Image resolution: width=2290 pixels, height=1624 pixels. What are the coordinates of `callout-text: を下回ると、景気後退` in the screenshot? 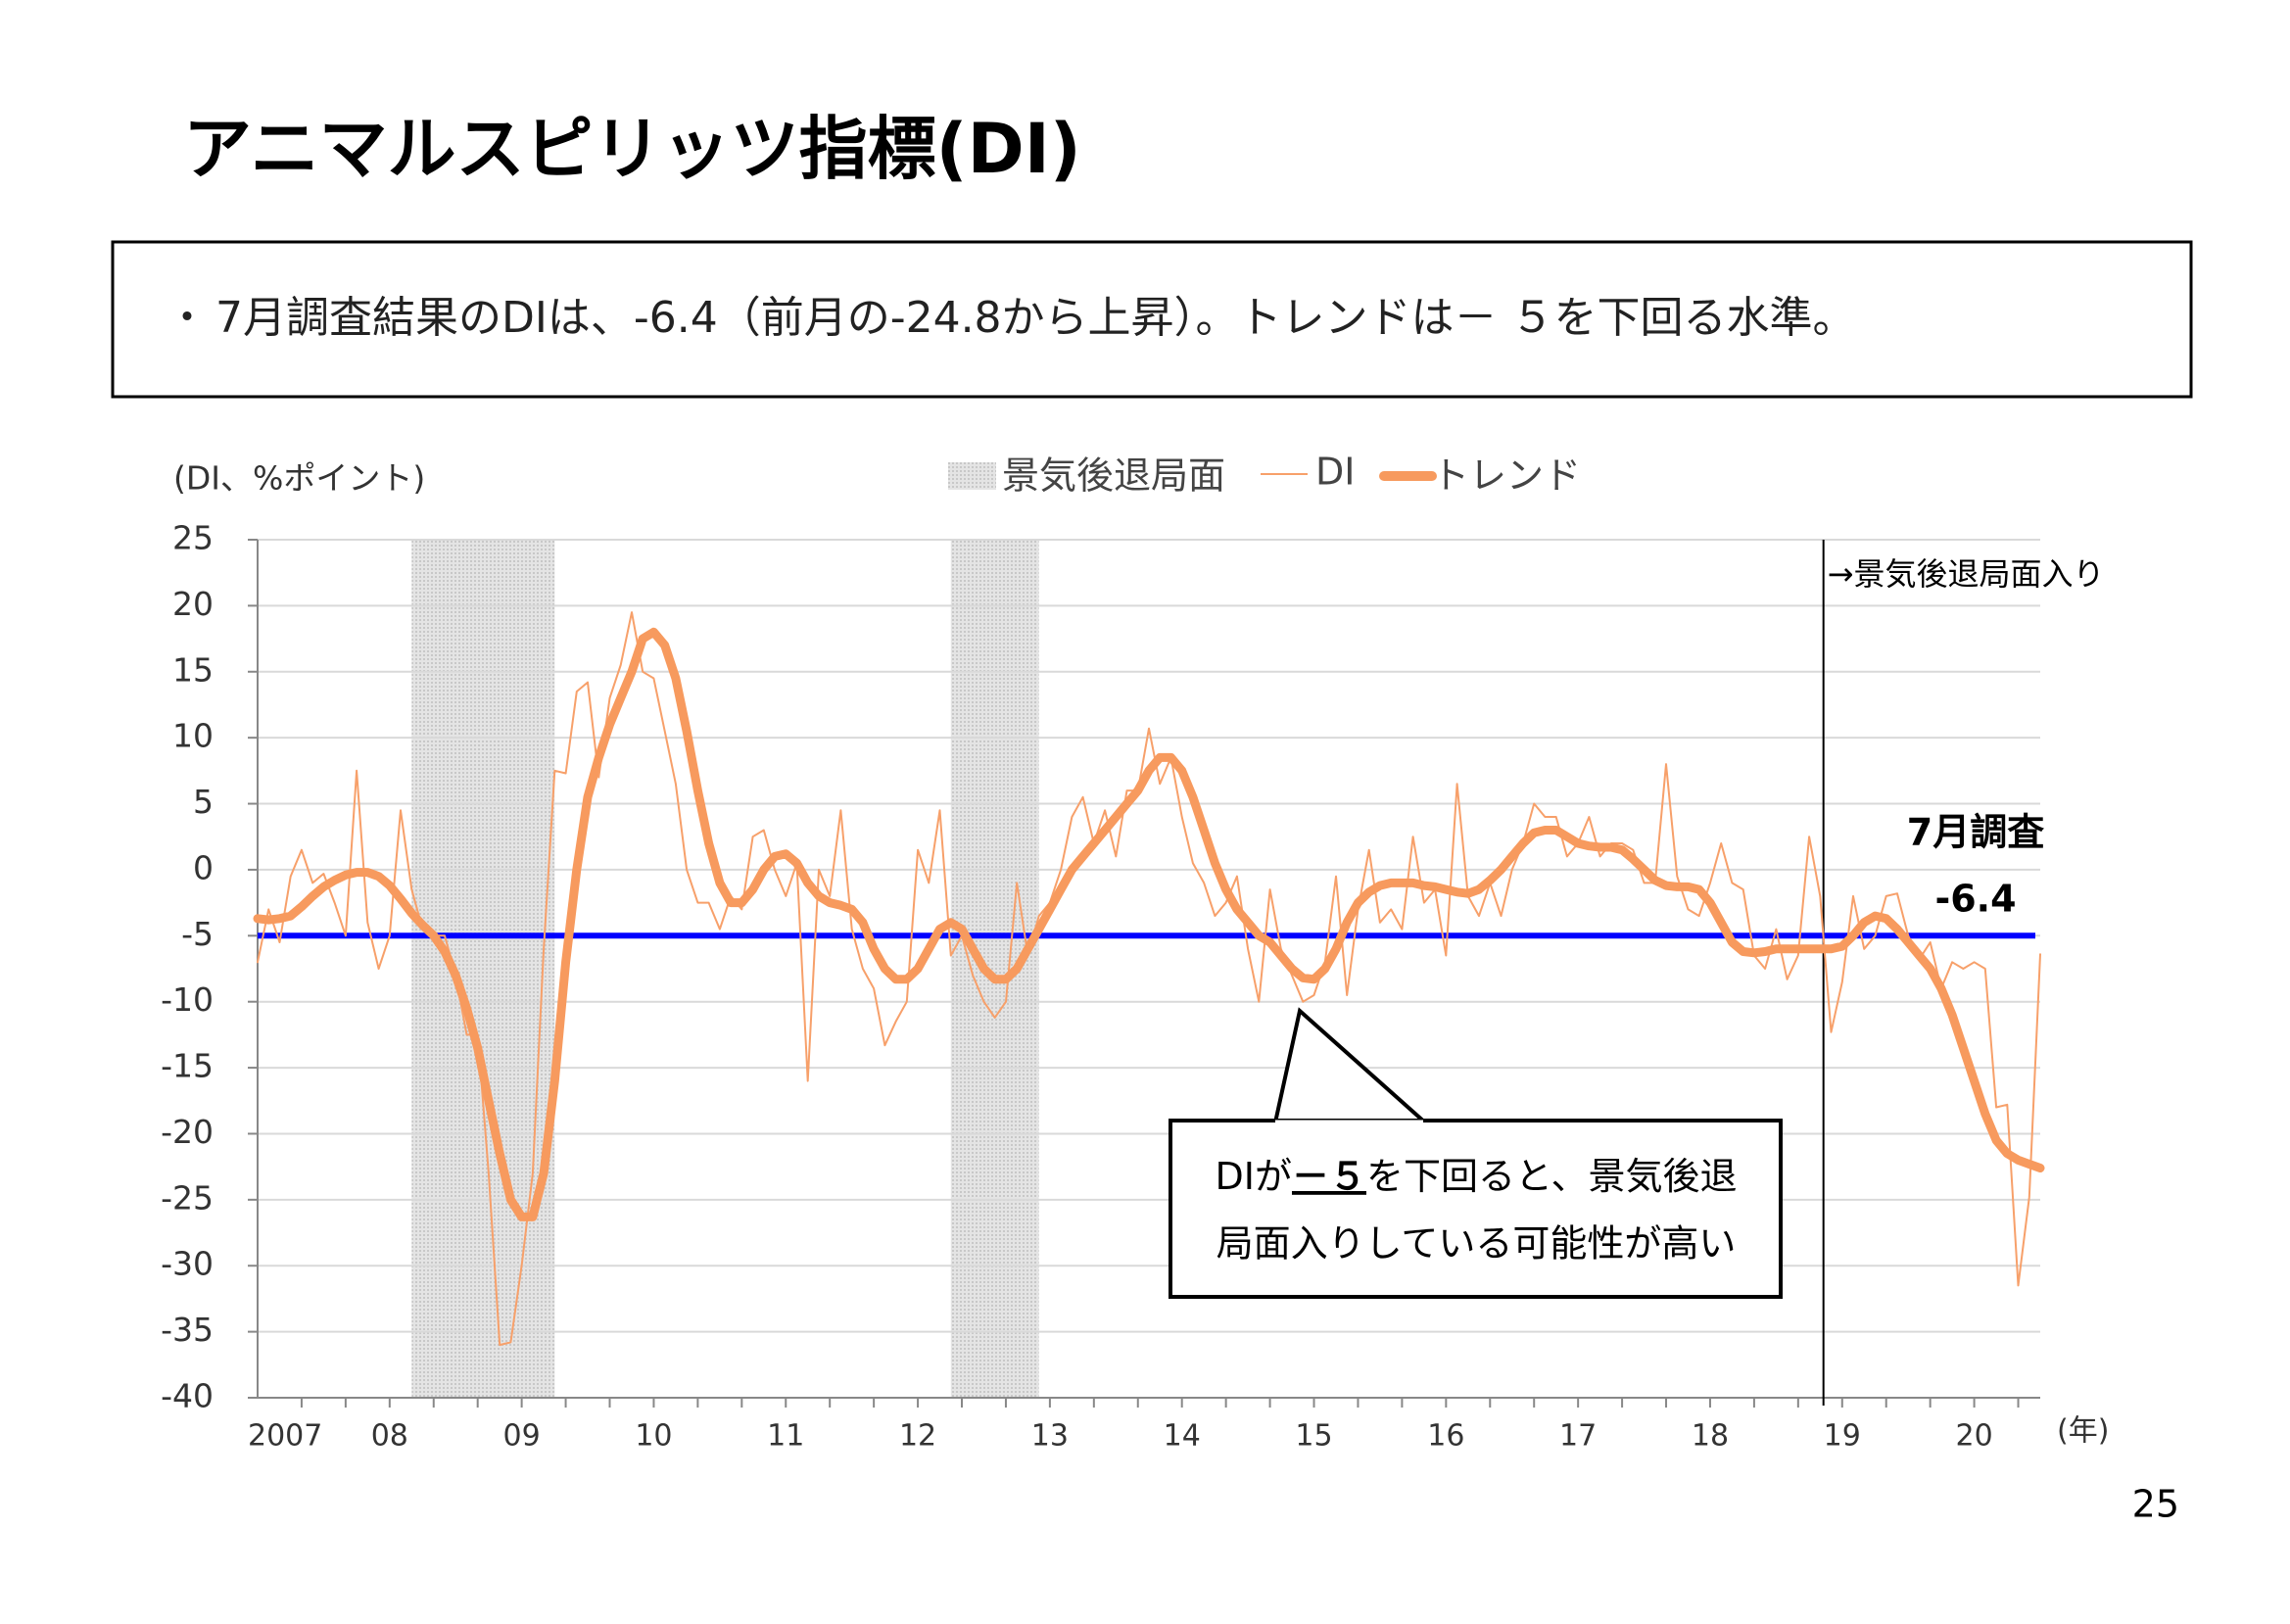 It's located at (1552, 1177).